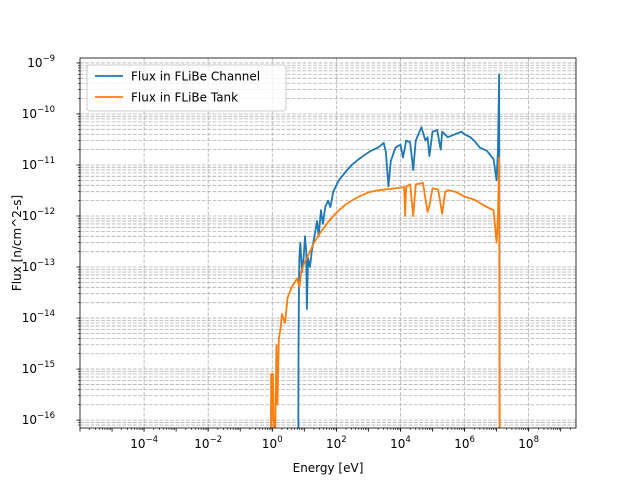 This screenshot has height=480, width=640. What do you see at coordinates (272, 443) in the screenshot?
I see `x-tick-label: 10⁰` at bounding box center [272, 443].